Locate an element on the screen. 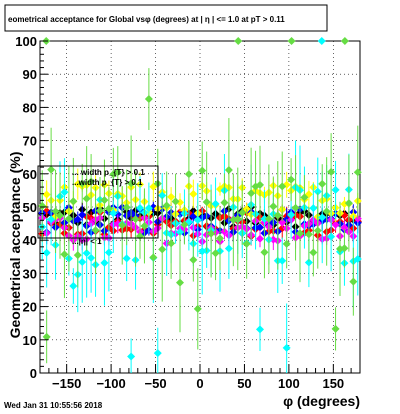 Image resolution: width=400 pixels, height=414 pixels. x-tick-label: 50 is located at coordinates (244, 383).